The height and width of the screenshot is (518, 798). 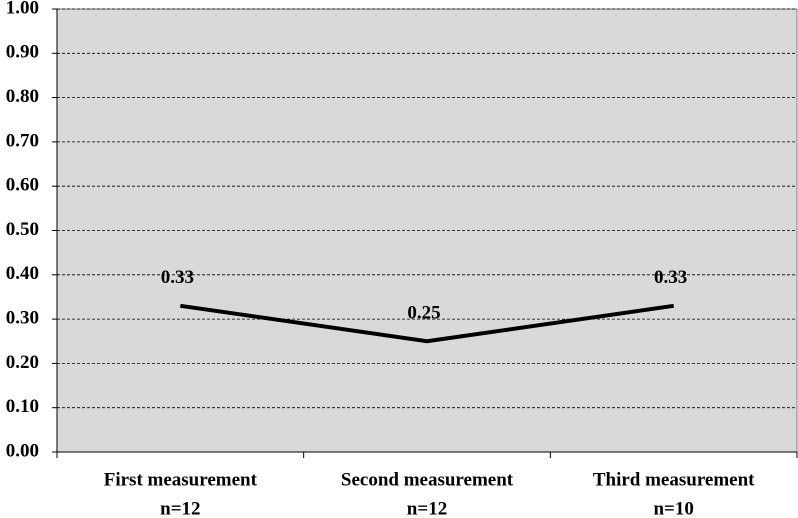 I want to click on data-label: 0.25, so click(x=423, y=313).